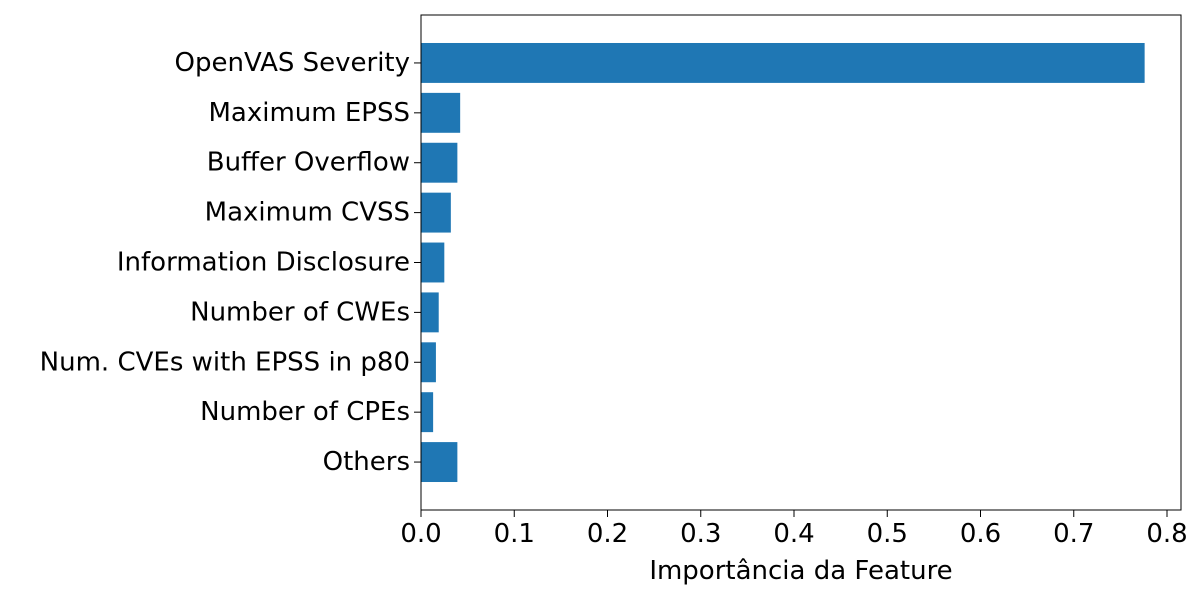  Describe the element at coordinates (305, 412) in the screenshot. I see `y-tick-label: Number of CPEs` at that location.